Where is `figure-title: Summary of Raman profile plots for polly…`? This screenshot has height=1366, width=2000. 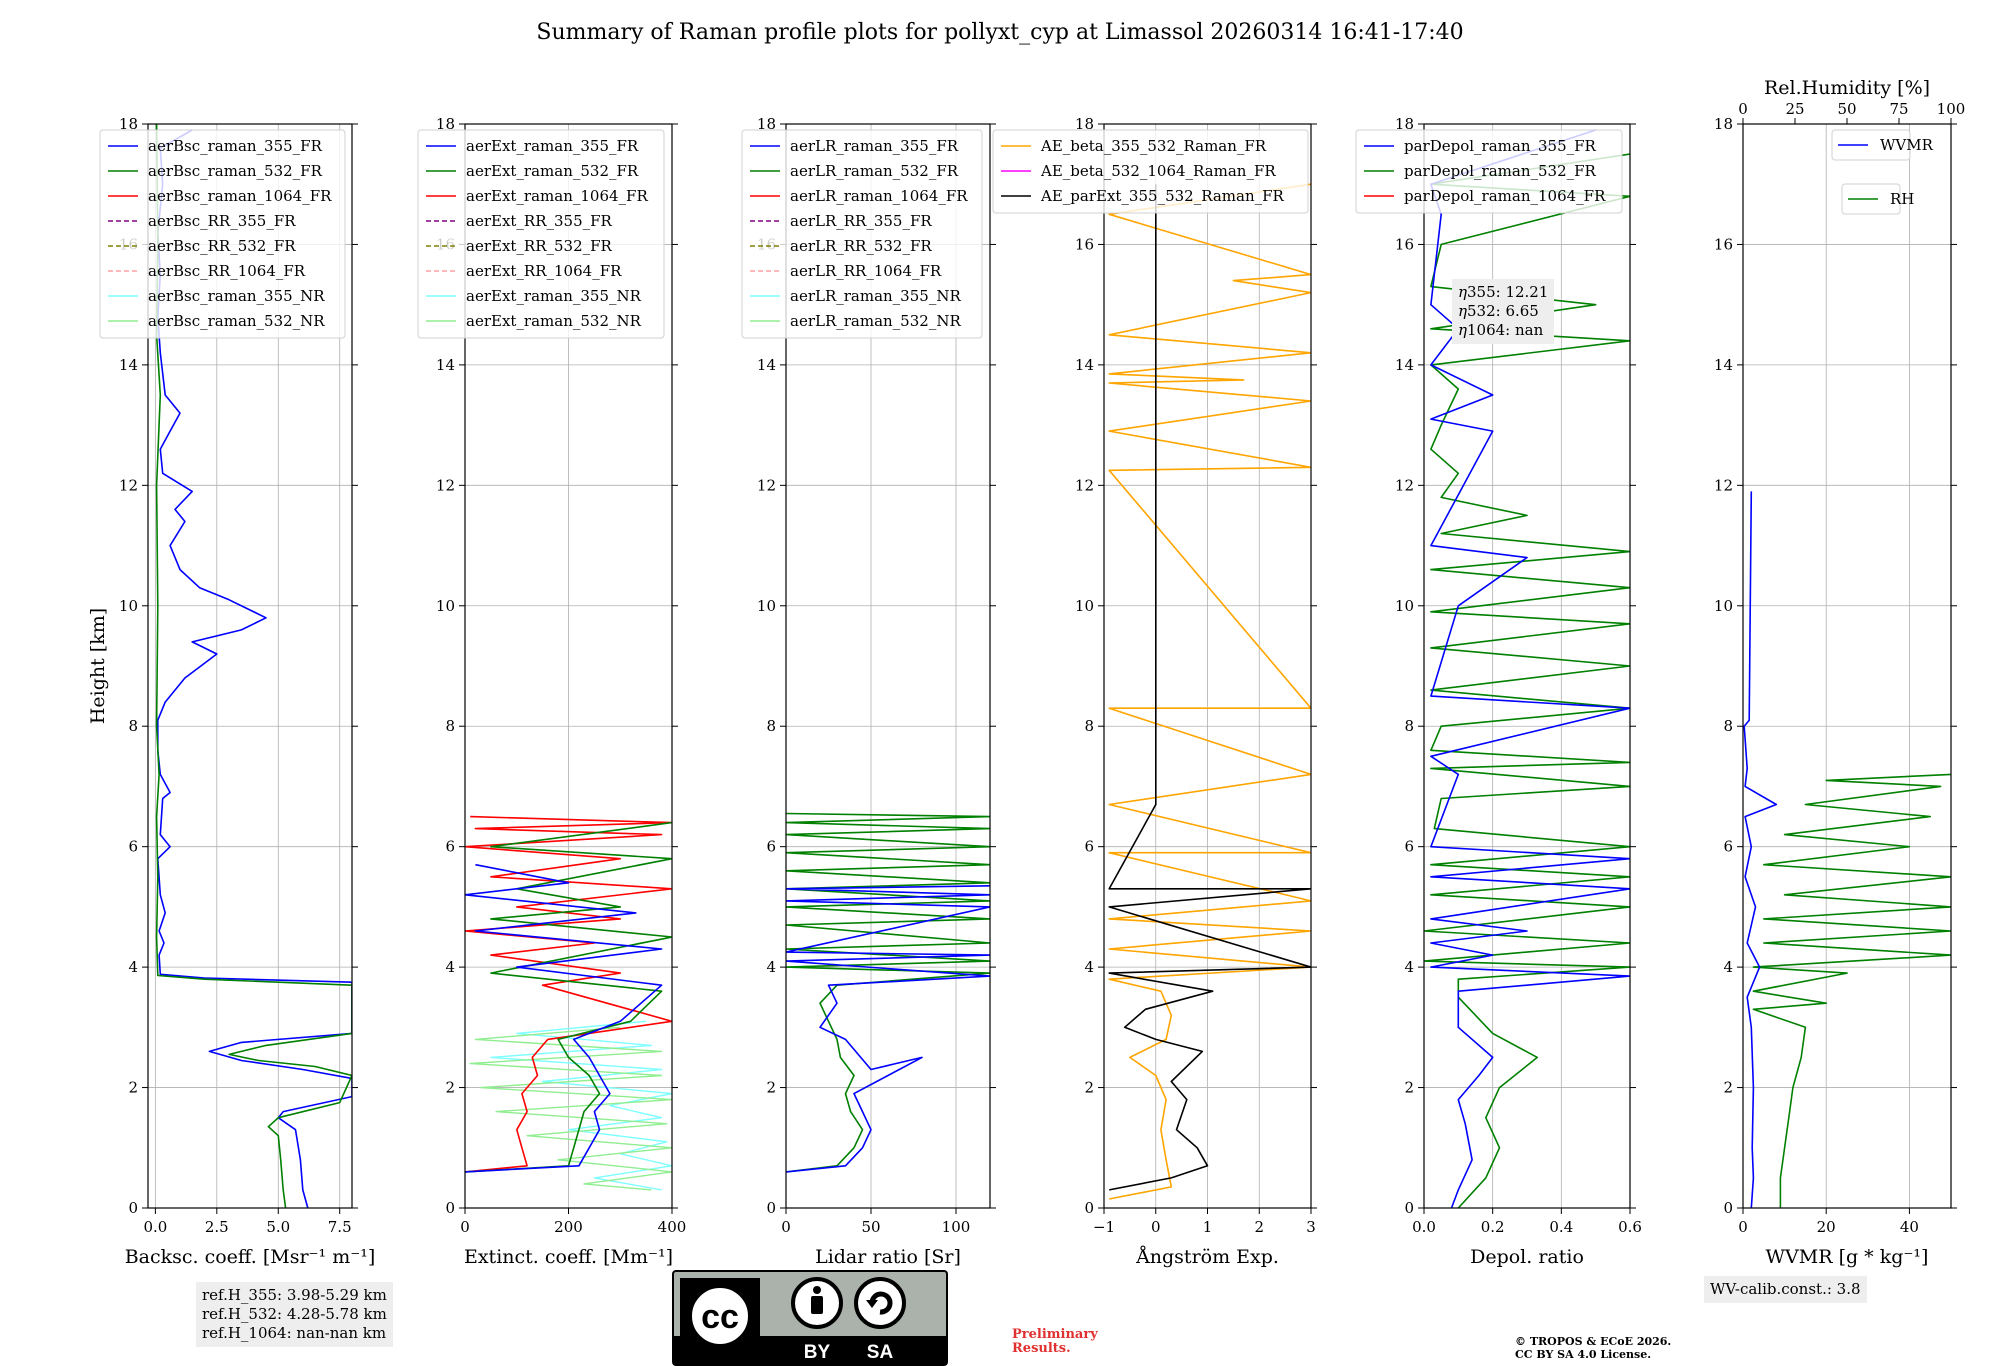
figure-title: Summary of Raman profile plots for polly… is located at coordinates (1000, 32).